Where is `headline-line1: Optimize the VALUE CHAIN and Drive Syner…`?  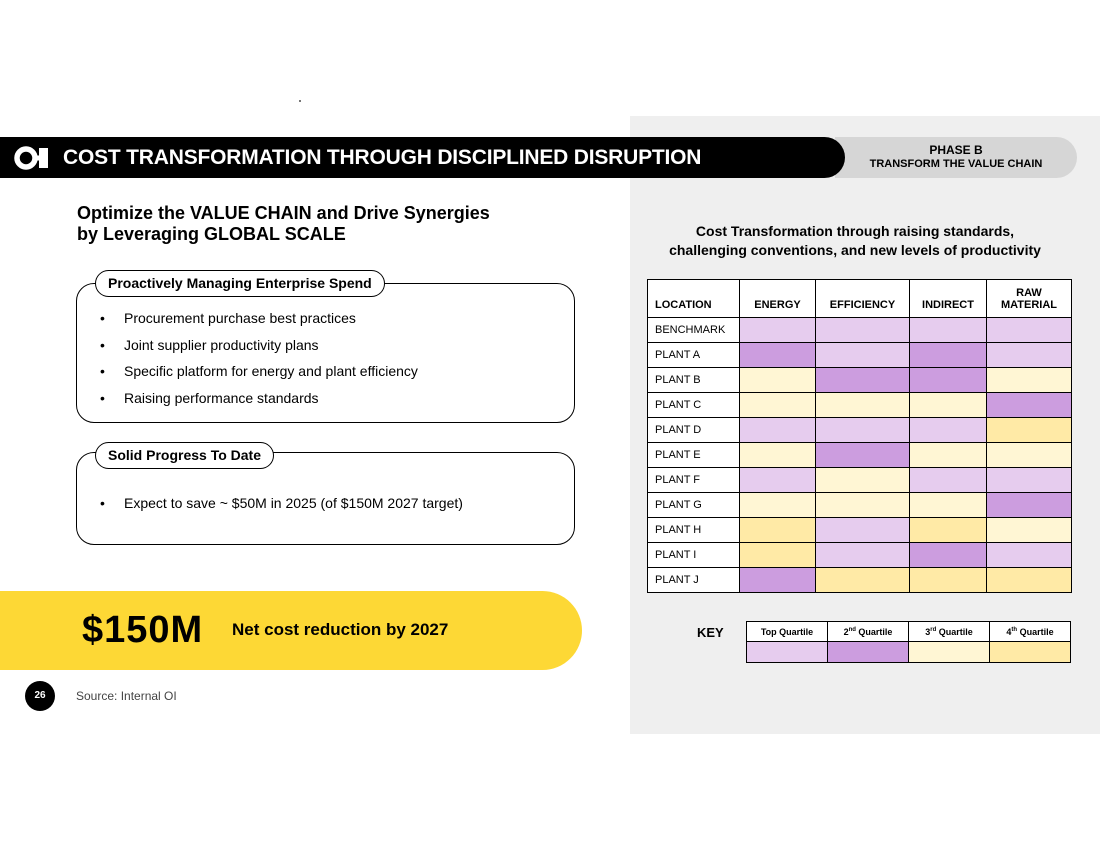 headline-line1: Optimize the VALUE CHAIN and Drive Syner… is located at coordinates (283, 213).